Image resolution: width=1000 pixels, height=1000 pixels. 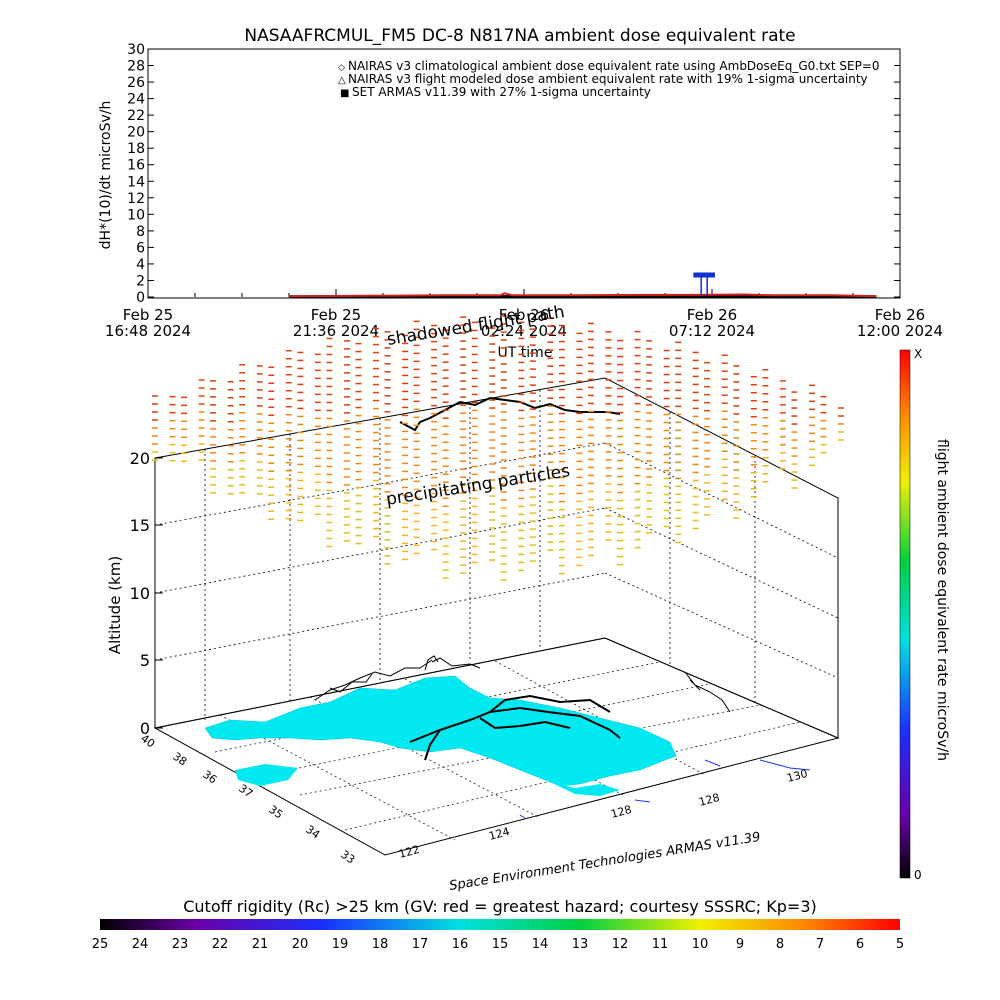 What do you see at coordinates (340, 944) in the screenshot?
I see `rigidity-tick-label: 19` at bounding box center [340, 944].